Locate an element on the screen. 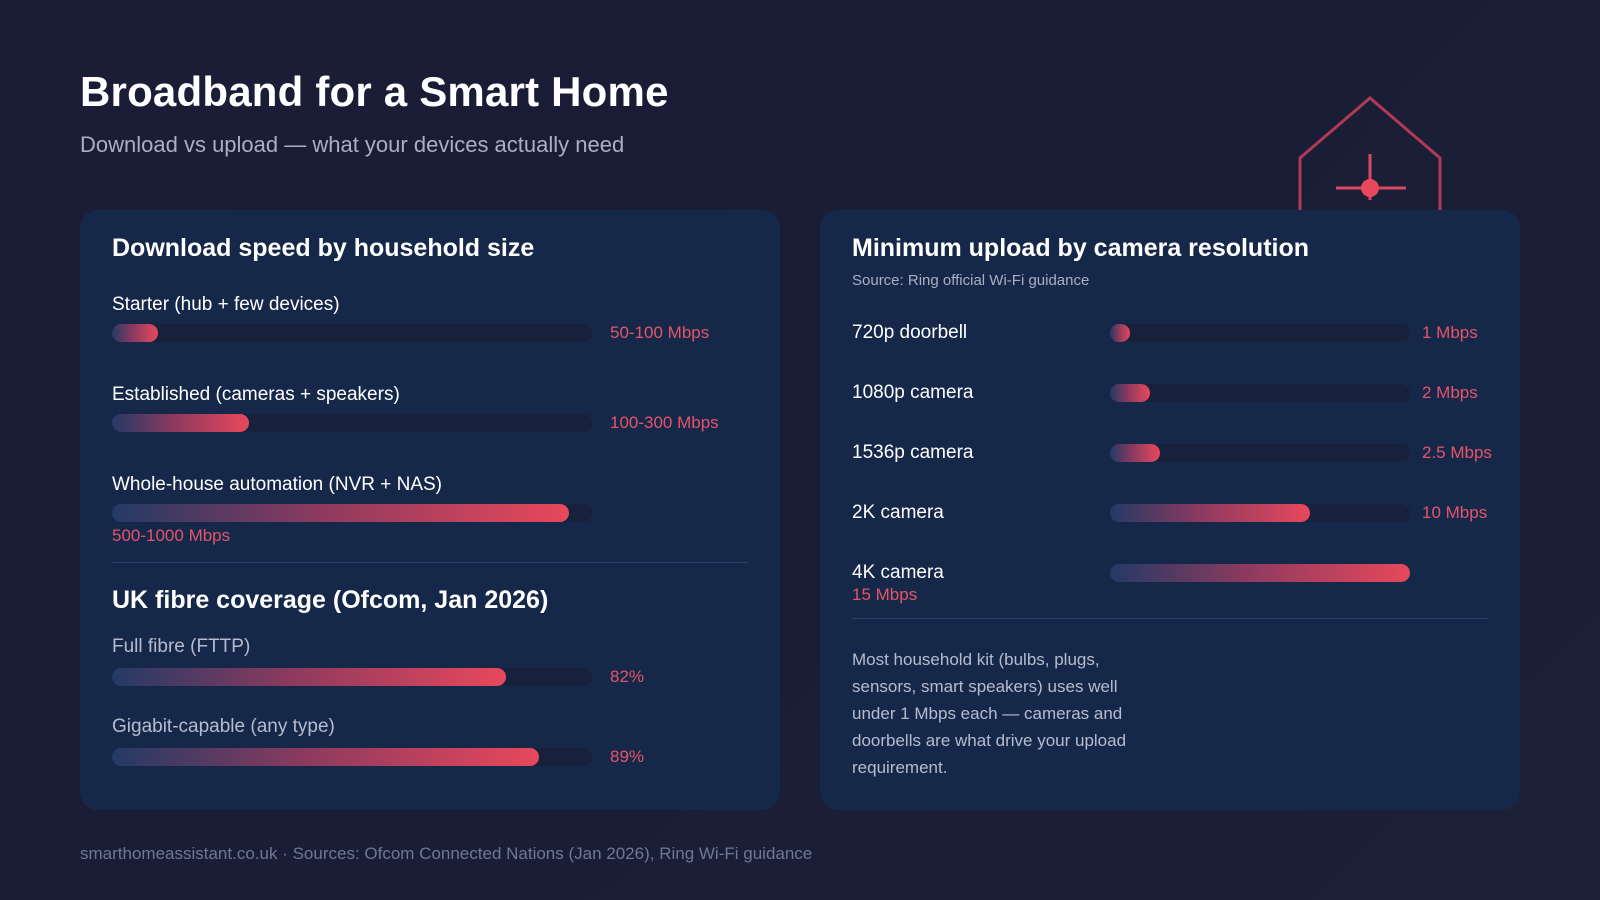 The height and width of the screenshot is (900, 1600). upload-chart-title: Minimum upload by camera resolution is located at coordinates (1081, 248).